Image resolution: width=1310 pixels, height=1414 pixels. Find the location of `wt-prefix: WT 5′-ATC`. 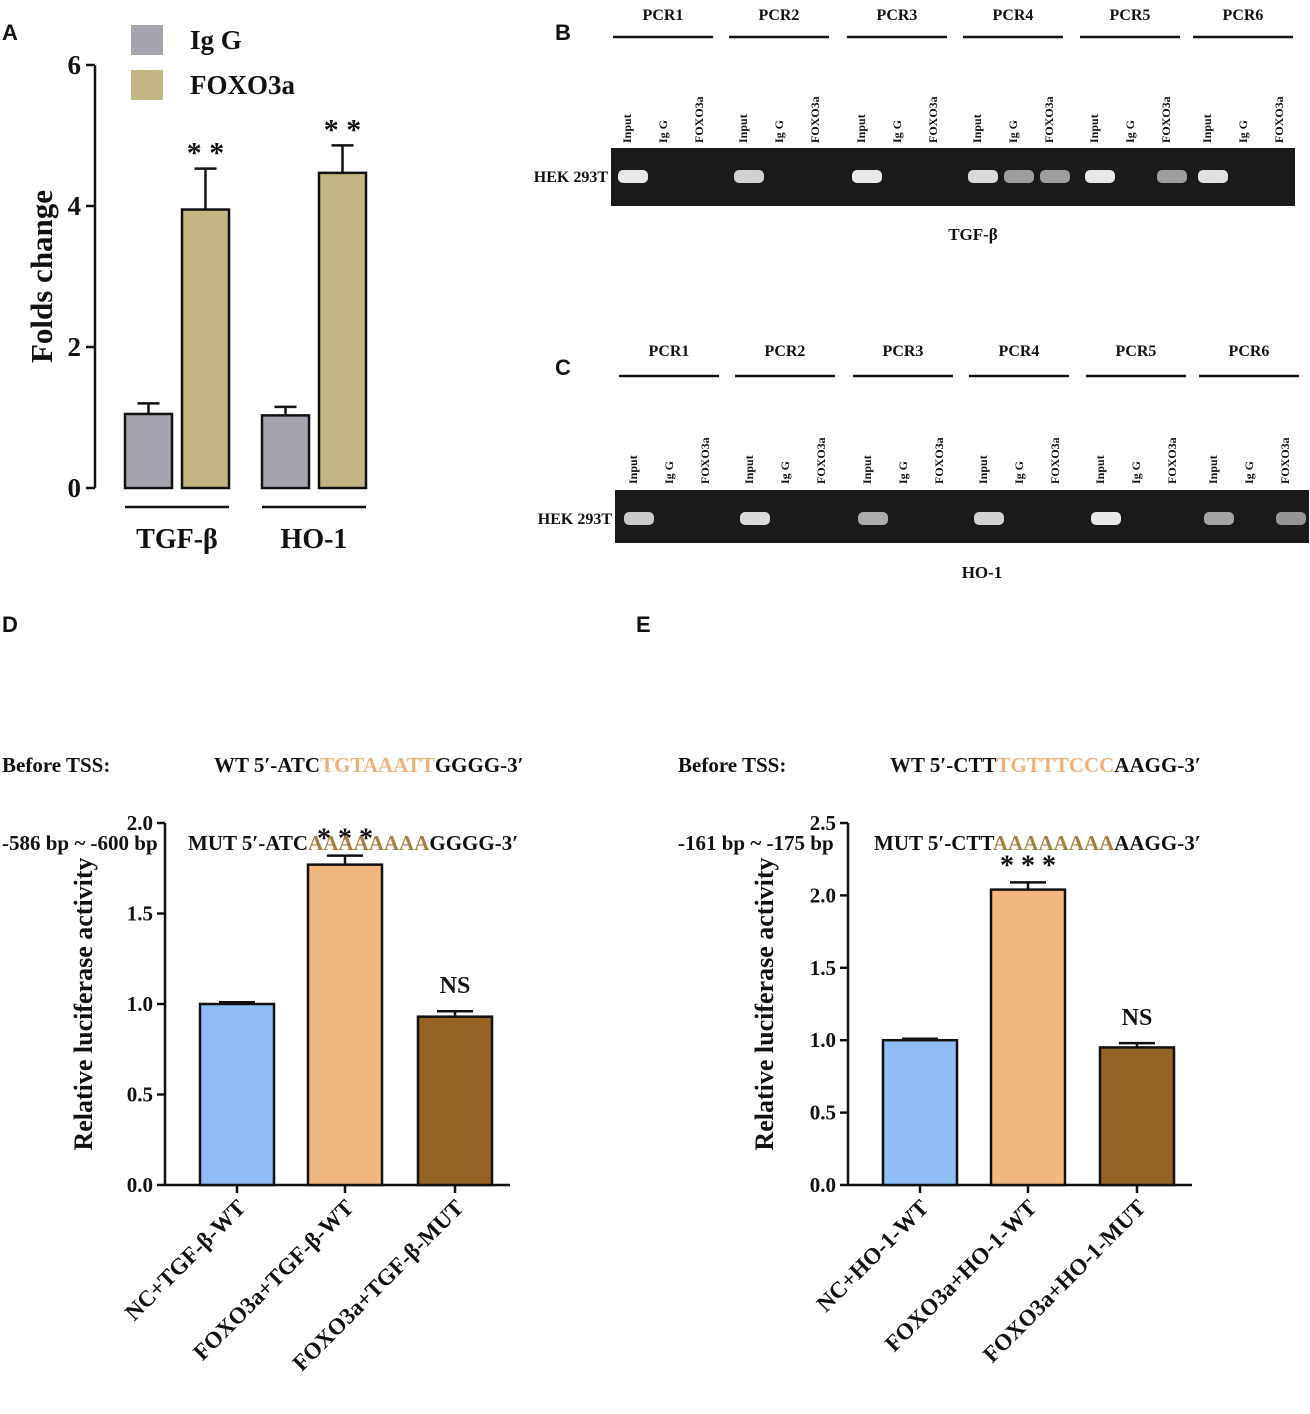

wt-prefix: WT 5′-ATC is located at coordinates (267, 765).